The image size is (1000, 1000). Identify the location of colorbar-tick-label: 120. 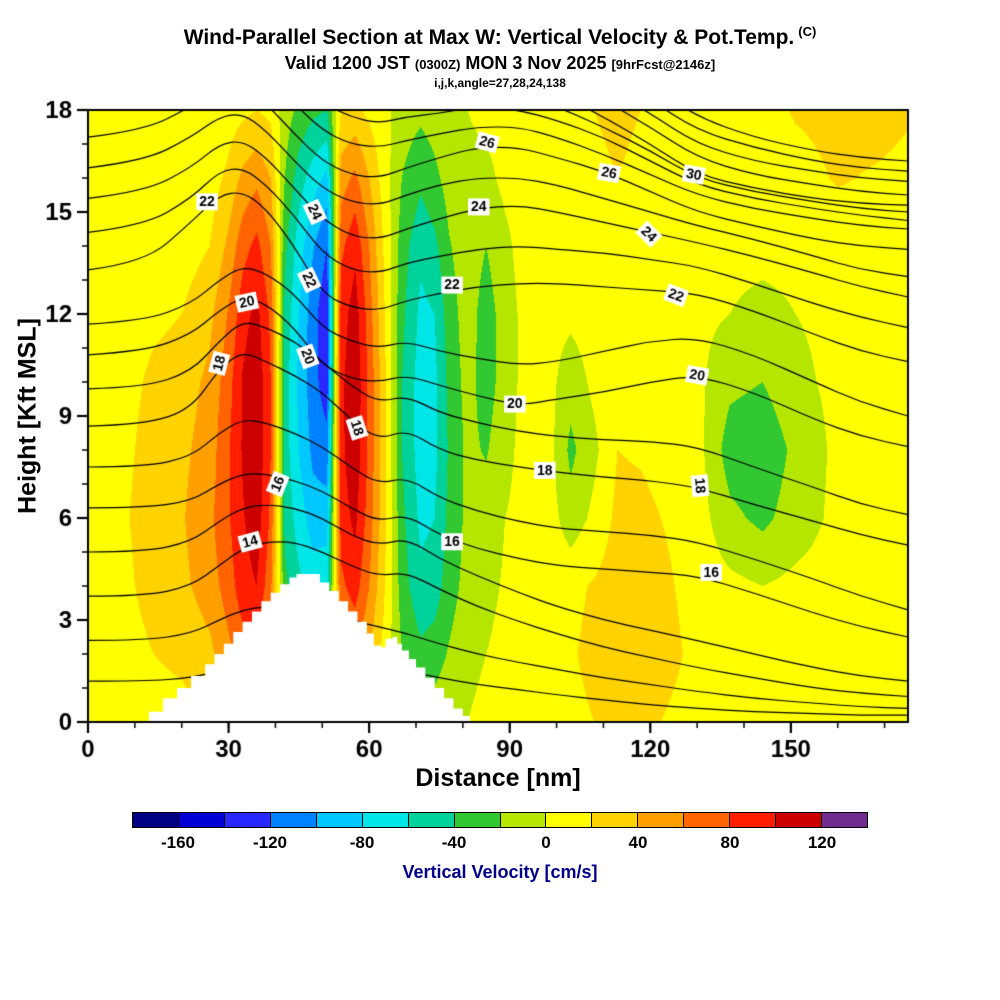
(822, 842).